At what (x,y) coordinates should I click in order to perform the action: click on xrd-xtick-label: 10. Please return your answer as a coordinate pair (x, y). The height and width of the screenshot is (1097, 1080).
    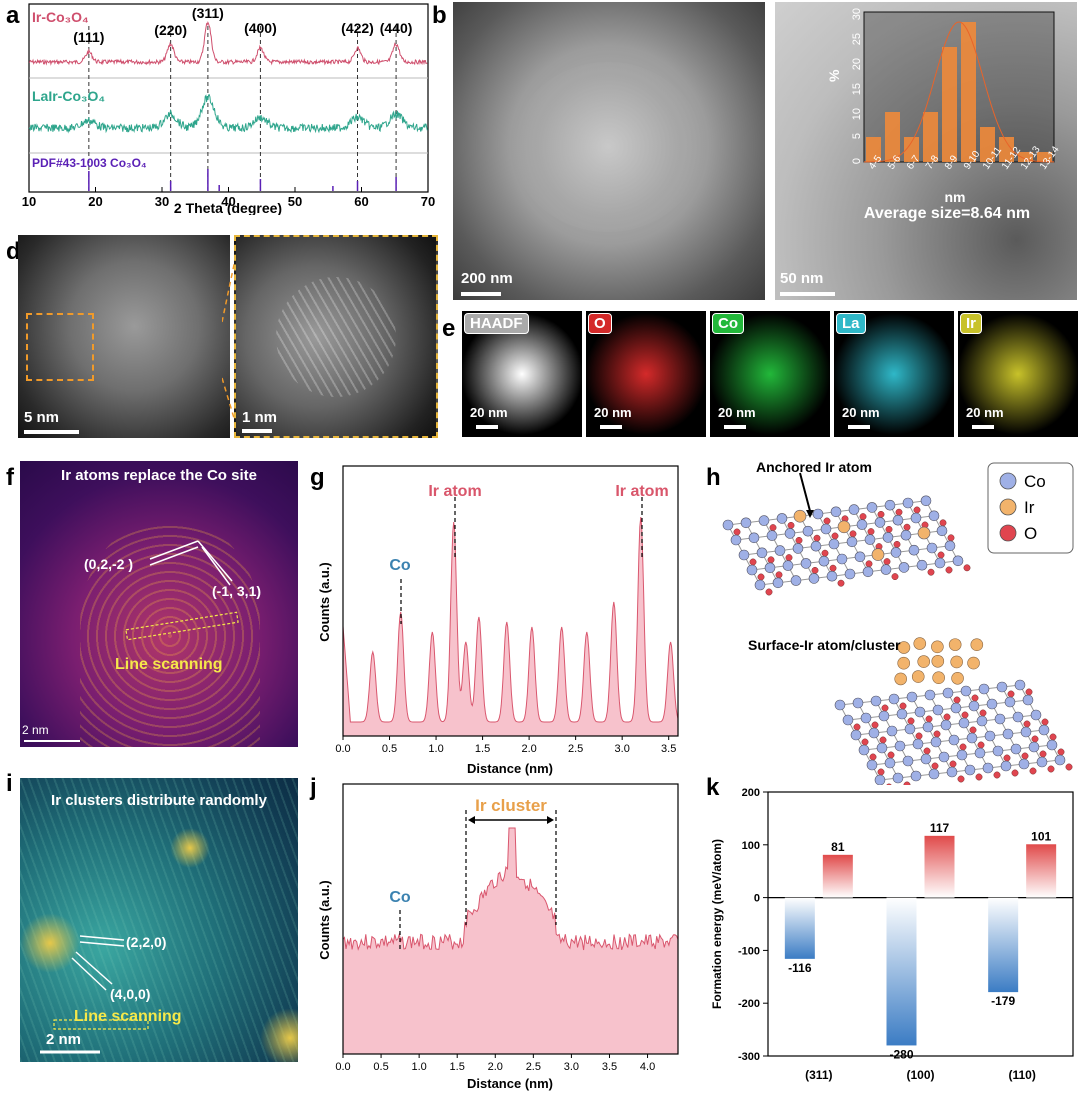
    Looking at the image, I should click on (29, 201).